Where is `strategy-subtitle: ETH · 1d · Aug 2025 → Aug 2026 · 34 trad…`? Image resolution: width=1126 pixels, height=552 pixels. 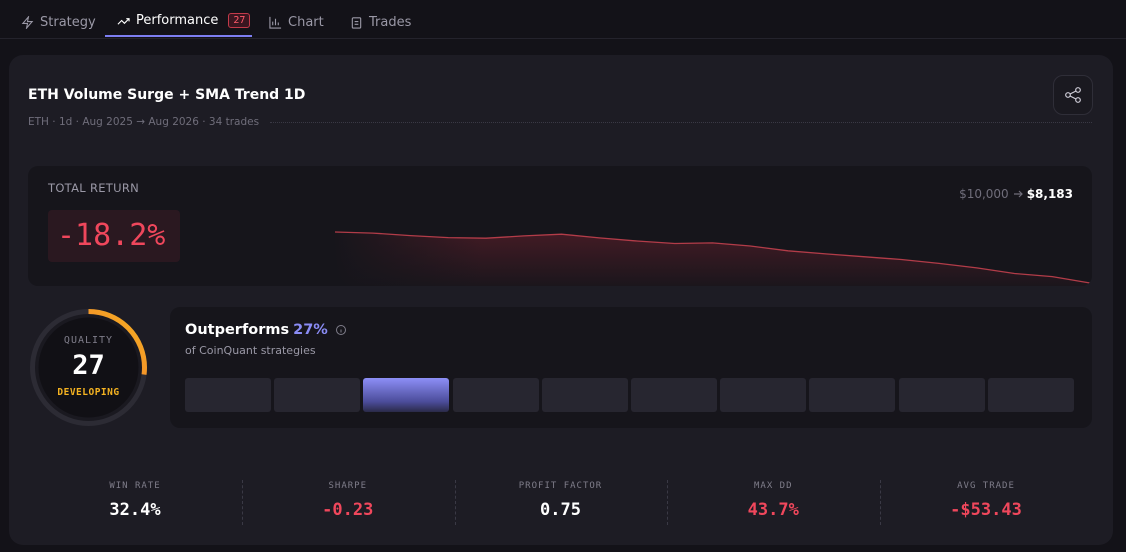
strategy-subtitle: ETH · 1d · Aug 2025 → Aug 2026 · 34 trad… is located at coordinates (144, 122).